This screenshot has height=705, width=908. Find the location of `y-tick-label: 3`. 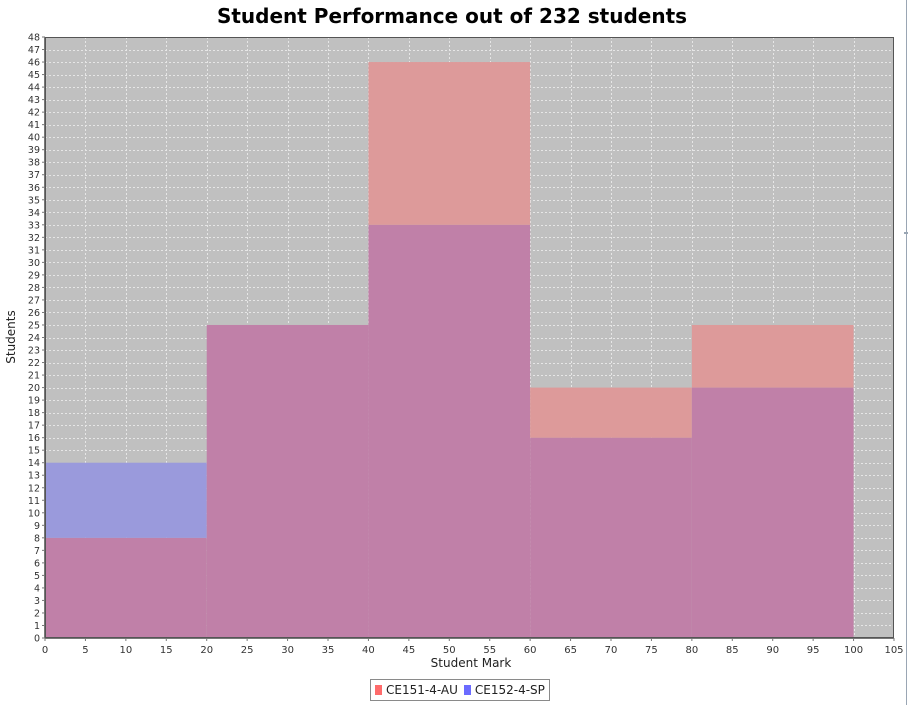

y-tick-label: 3 is located at coordinates (37, 601).